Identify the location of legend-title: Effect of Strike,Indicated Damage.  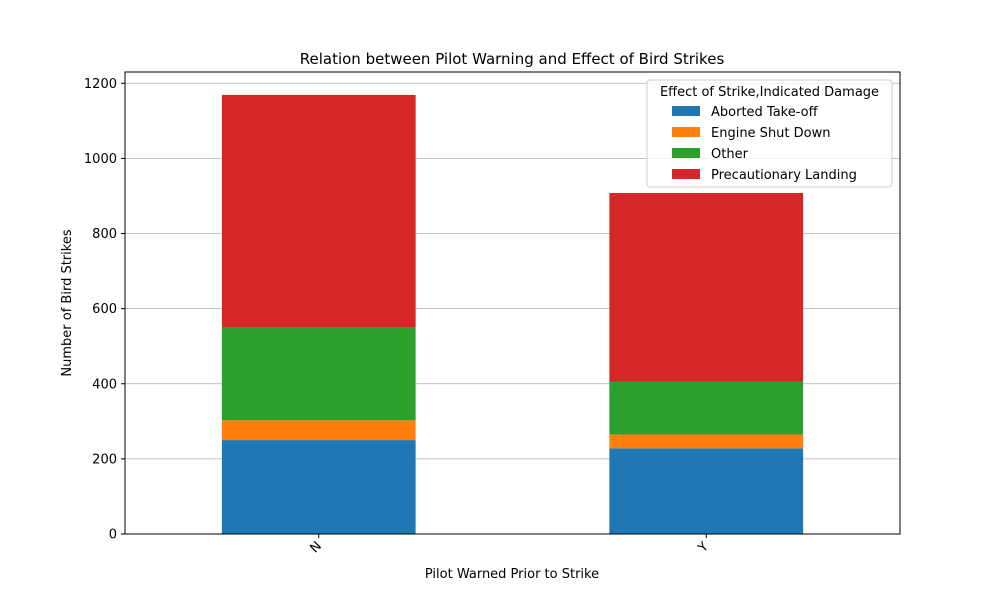
(769, 92).